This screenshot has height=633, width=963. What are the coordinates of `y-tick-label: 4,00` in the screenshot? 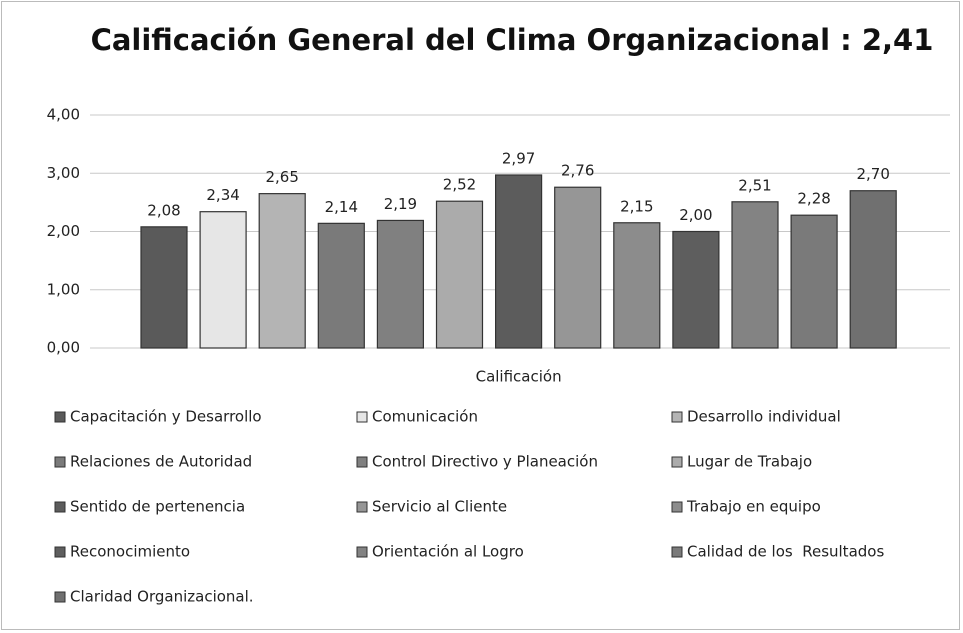 It's located at (63, 115).